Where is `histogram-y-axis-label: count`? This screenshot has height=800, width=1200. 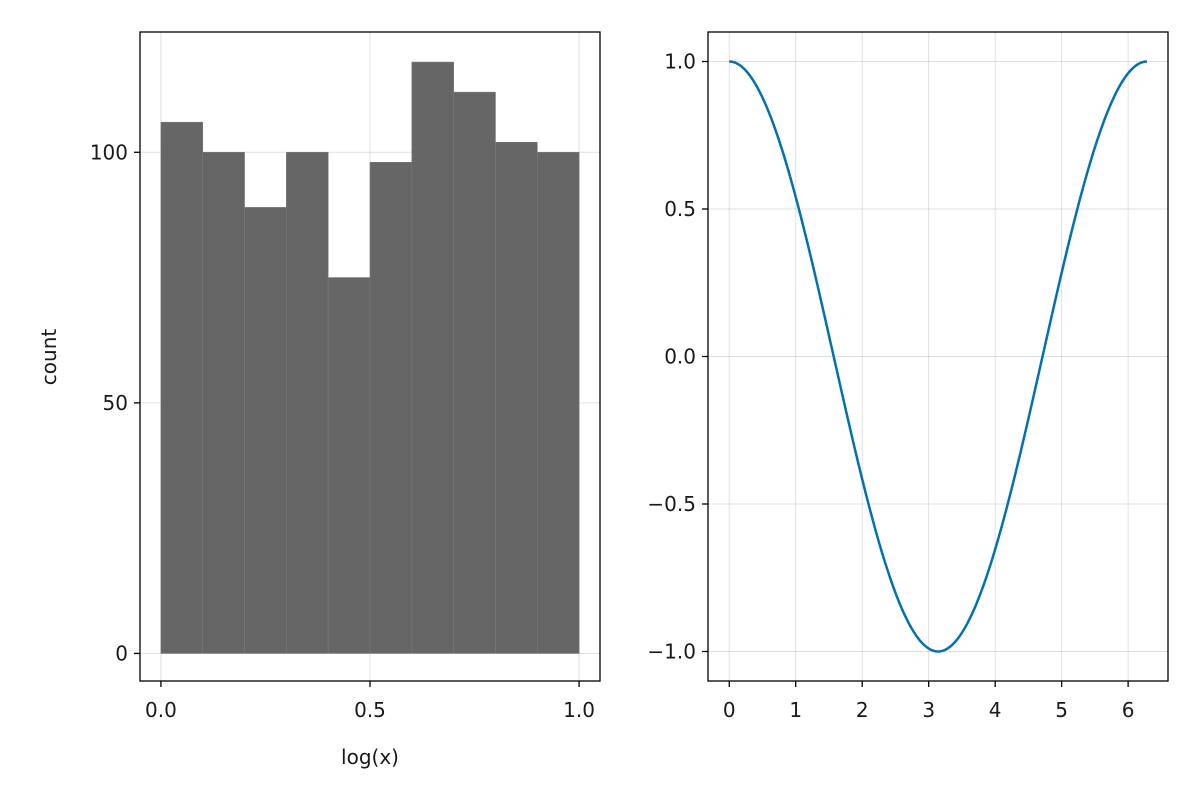 histogram-y-axis-label: count is located at coordinates (49, 357).